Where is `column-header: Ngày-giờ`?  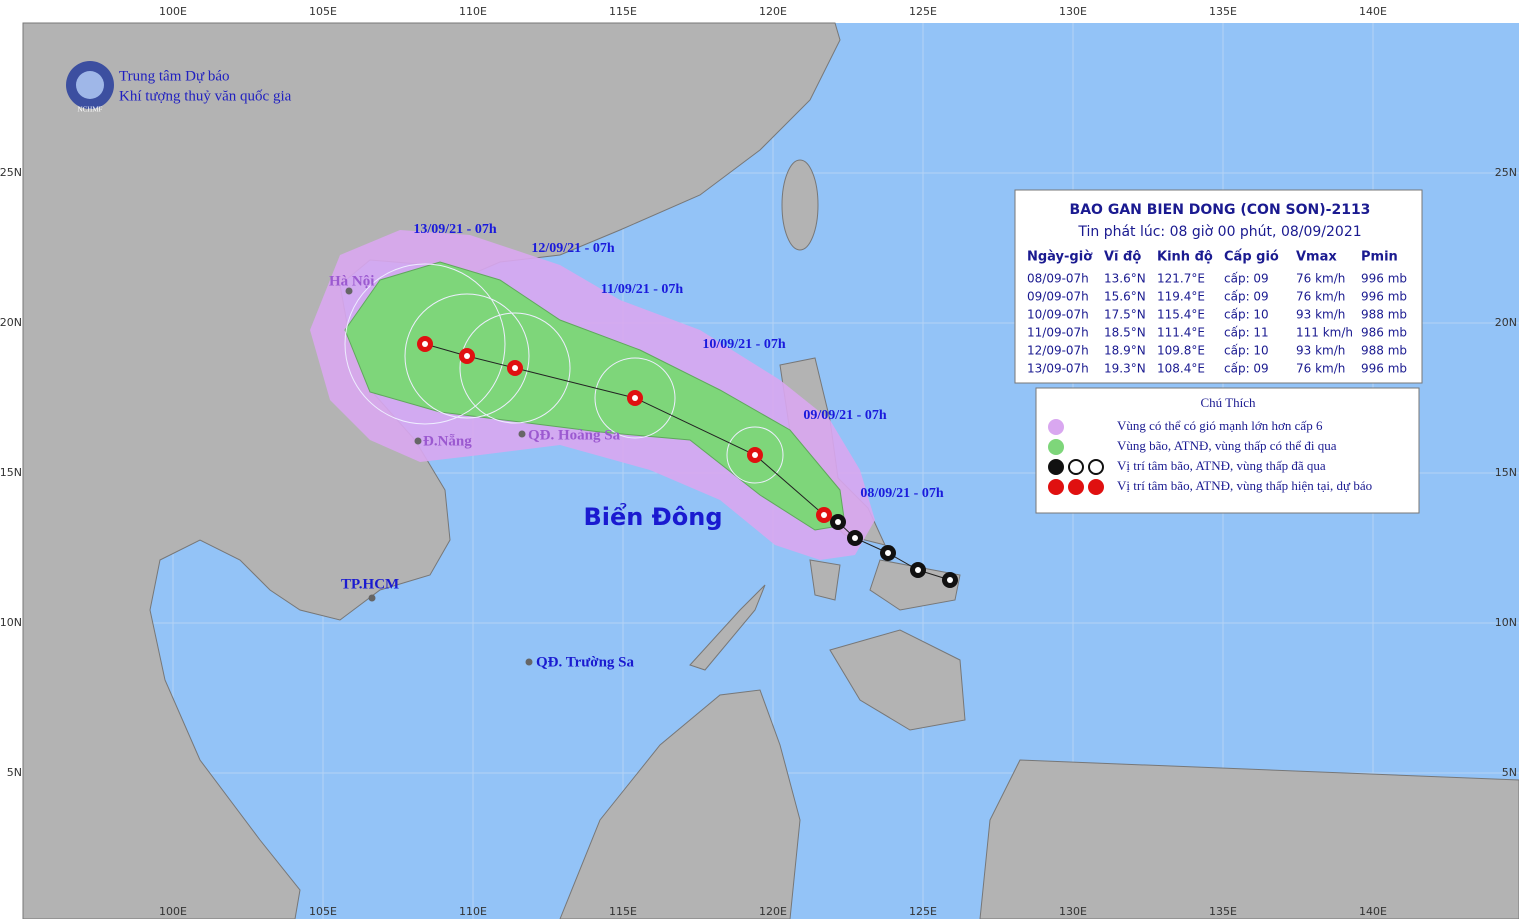
column-header: Ngày-giờ is located at coordinates (1060, 257).